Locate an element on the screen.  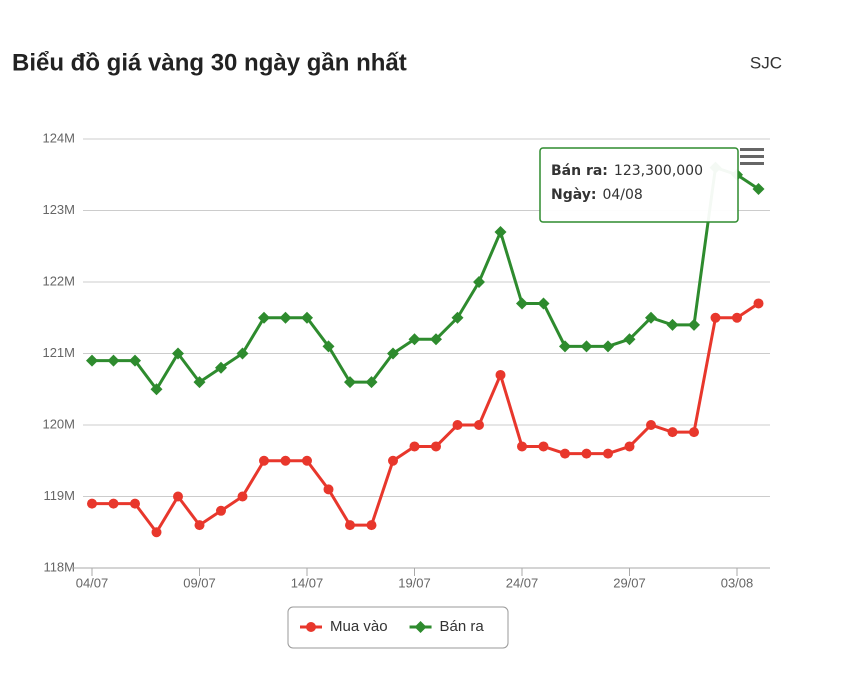
chart-title: Biểu đồ giá vàng 30 ngày gần nhất is located at coordinates (209, 62).